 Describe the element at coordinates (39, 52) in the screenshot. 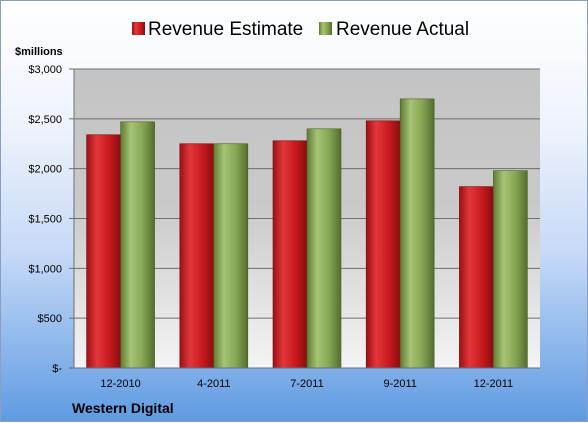

I see `unit-label: $millions` at that location.